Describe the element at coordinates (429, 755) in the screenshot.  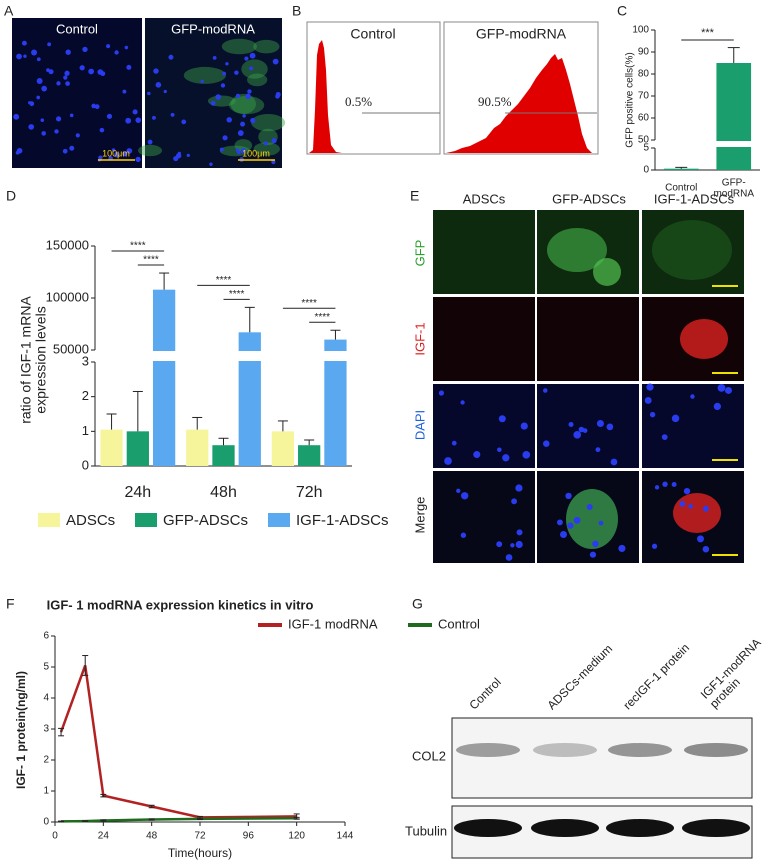
I see `blot-row-label: COL2` at that location.